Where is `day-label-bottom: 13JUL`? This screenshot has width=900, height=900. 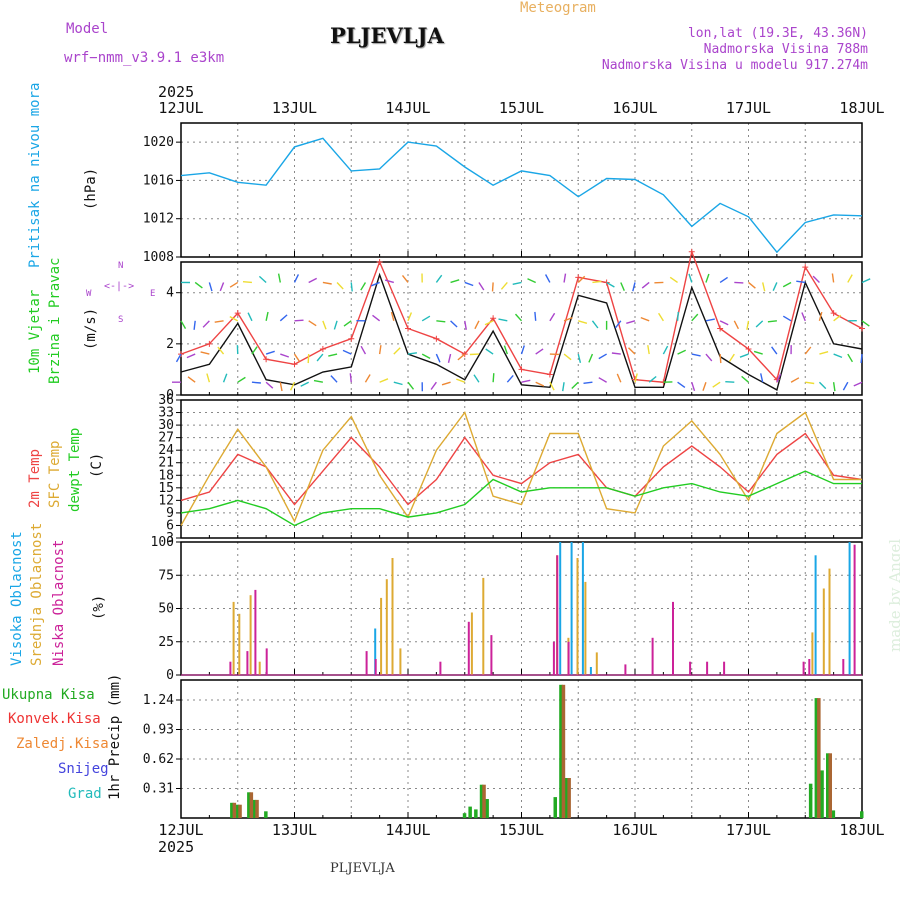 day-label-bottom: 13JUL is located at coordinates (294, 830).